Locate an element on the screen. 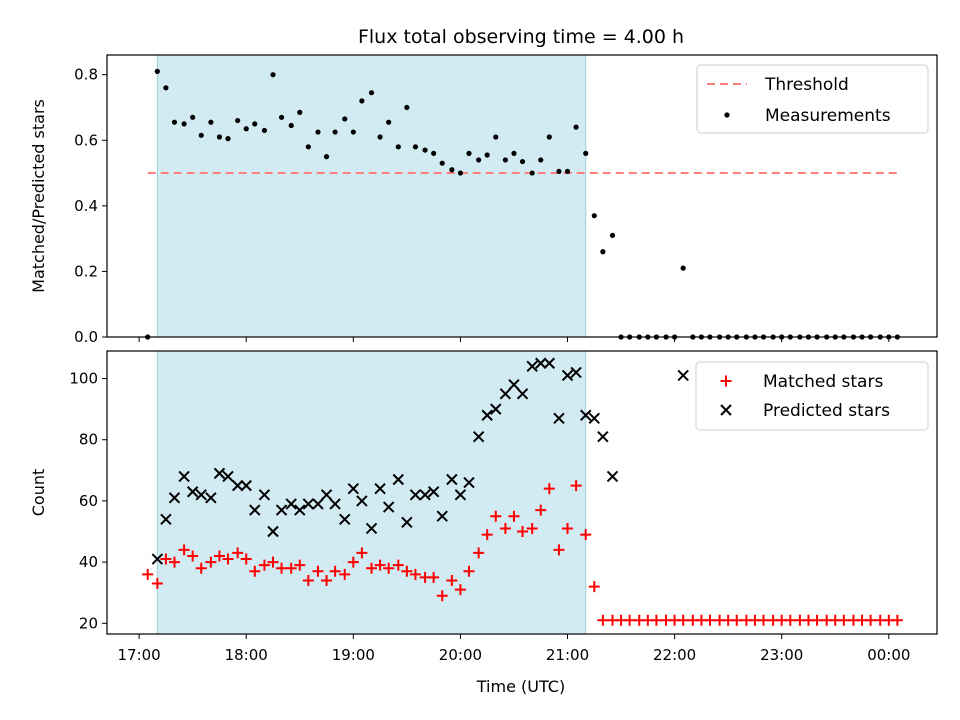  bottom-y-tick-label: 100 is located at coordinates (83, 379).